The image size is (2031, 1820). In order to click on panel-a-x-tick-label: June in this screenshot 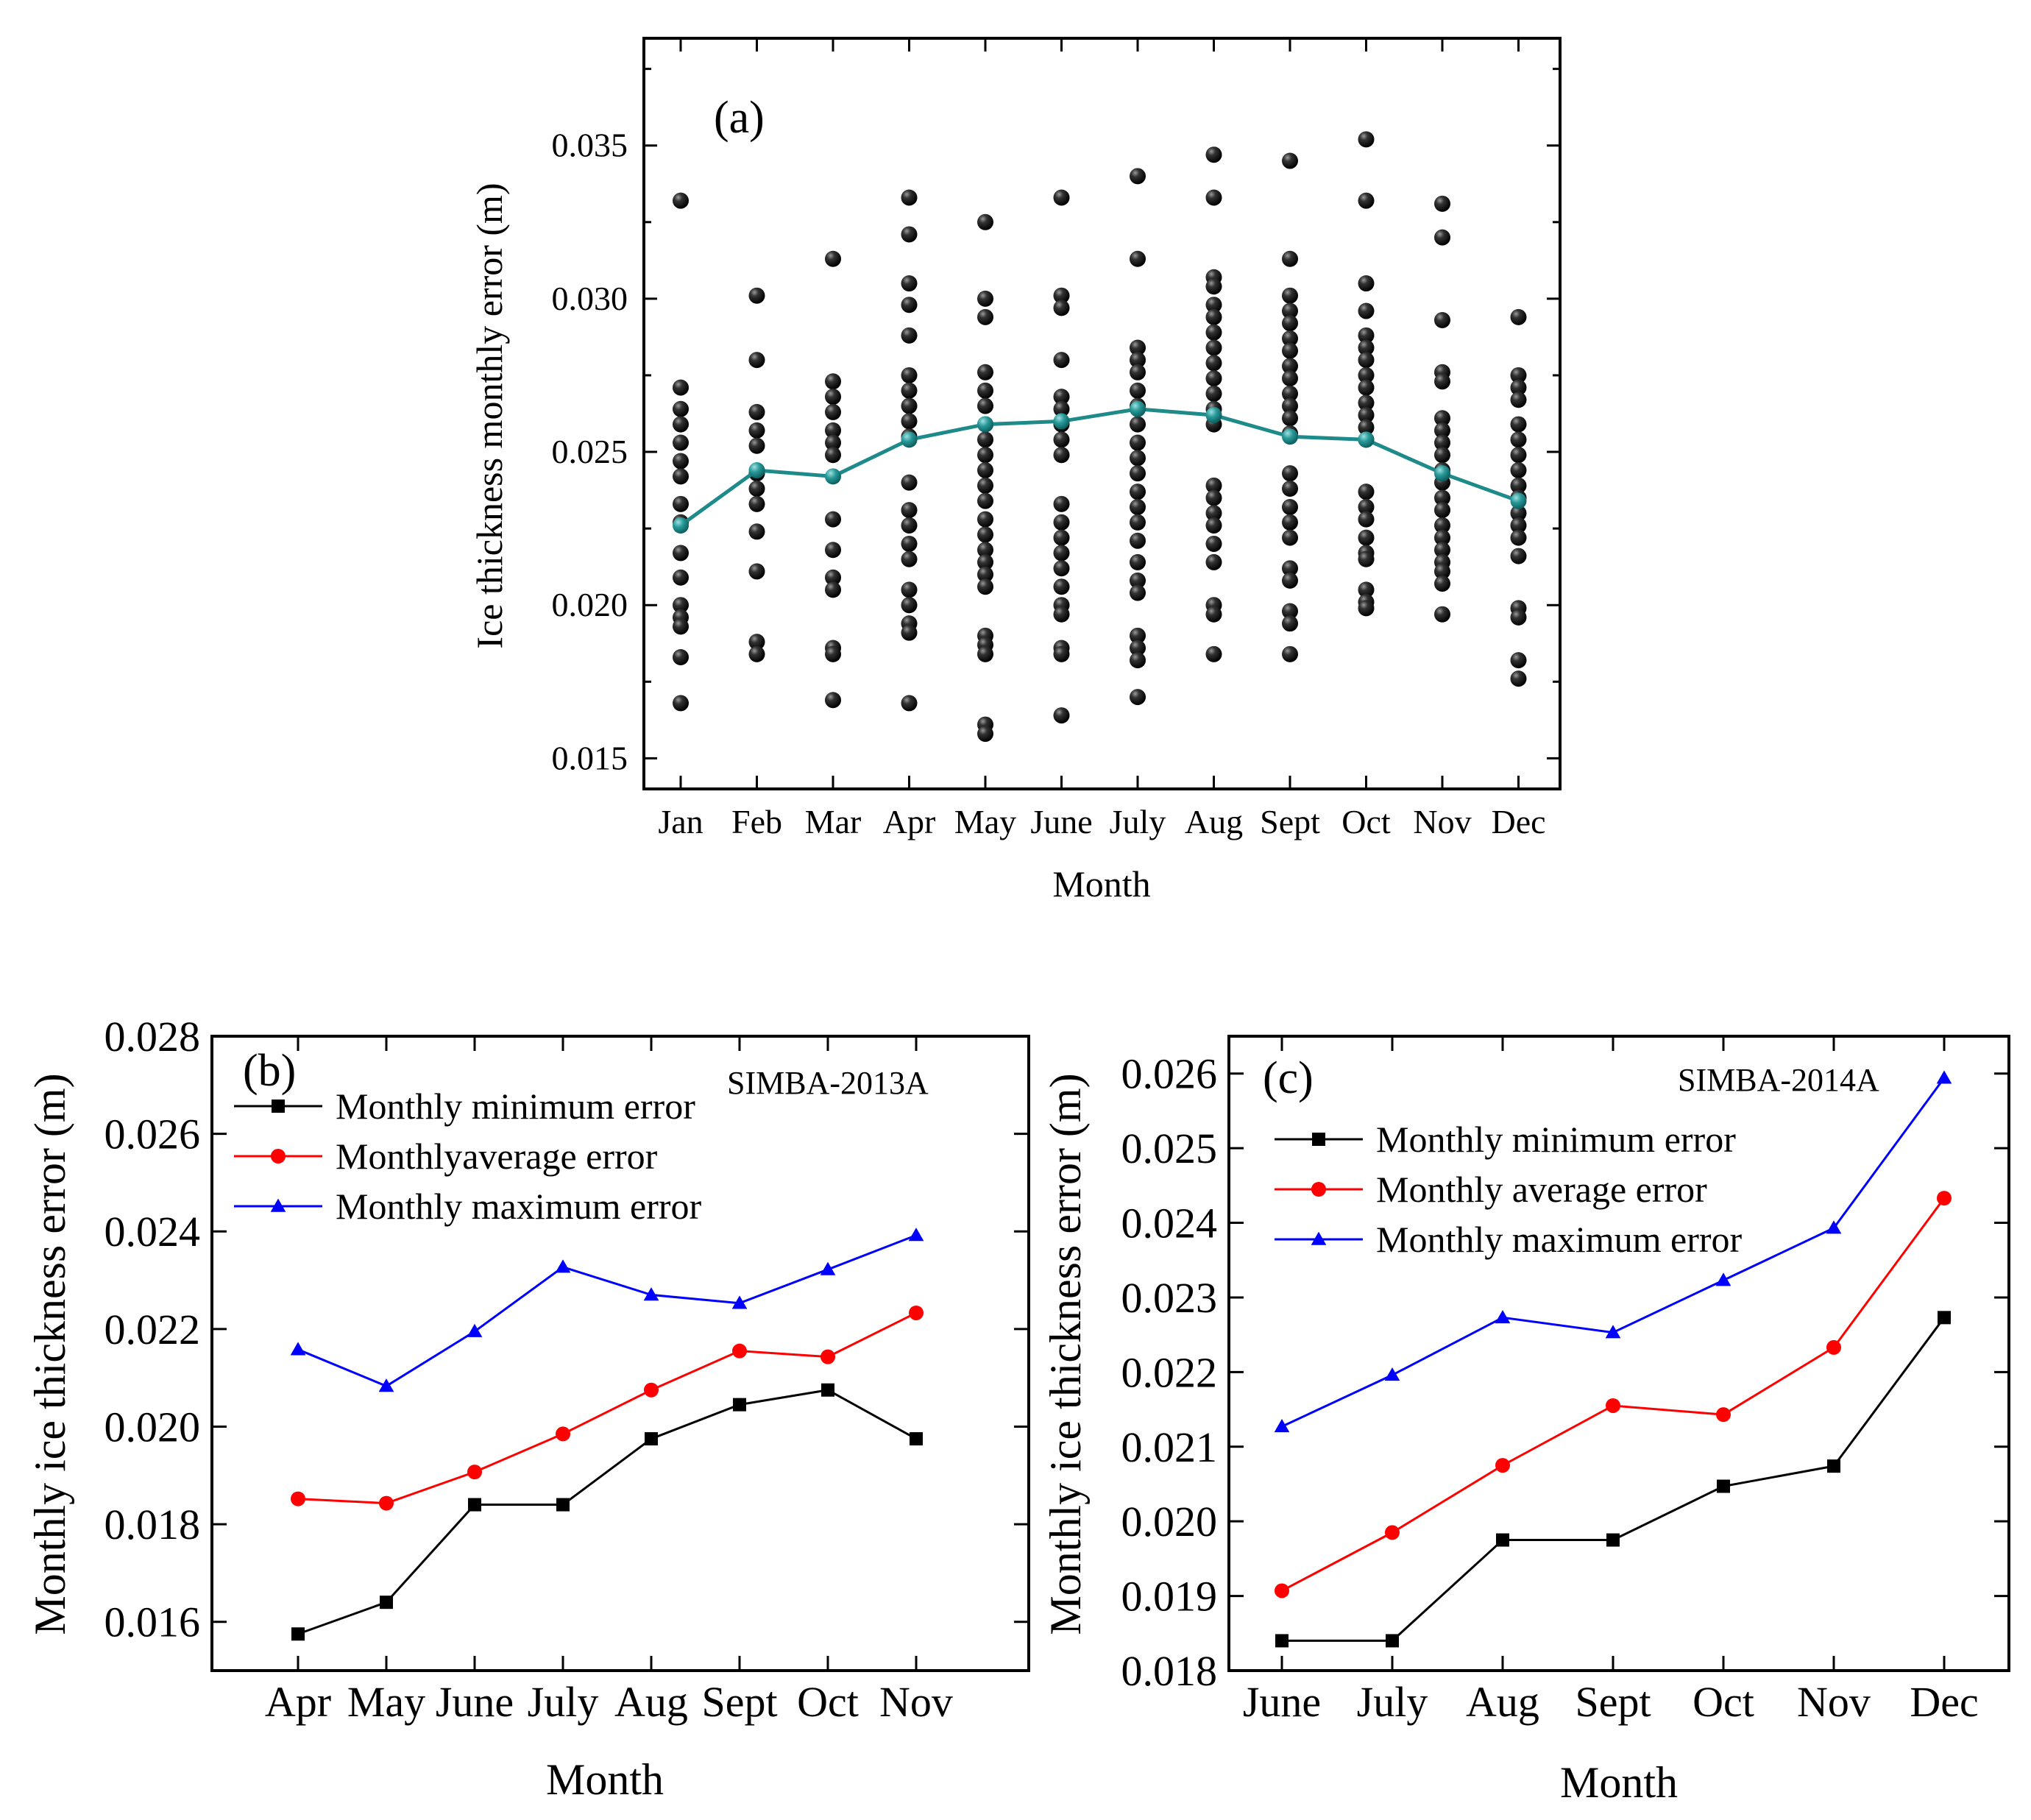, I will do `click(1061, 821)`.